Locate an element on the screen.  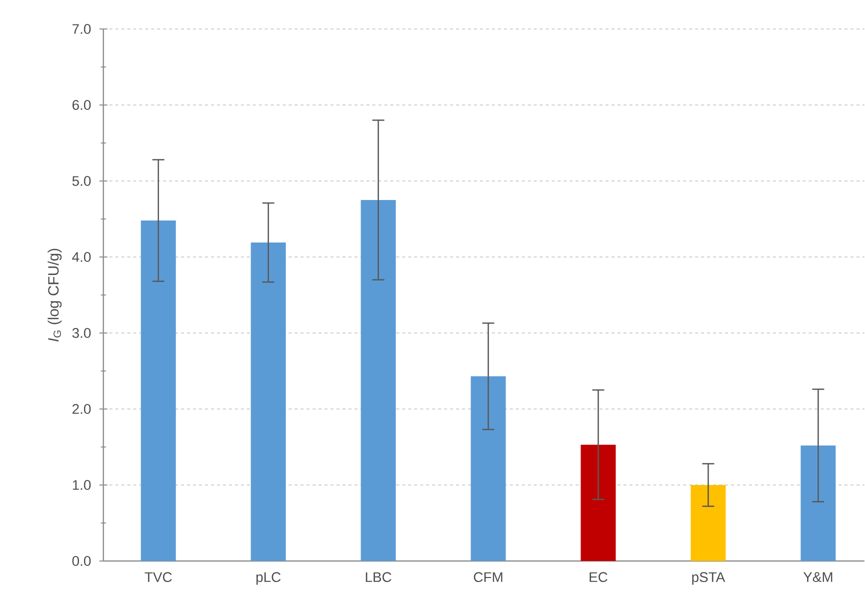
y-tick-label: 5.0 is located at coordinates (81, 181).